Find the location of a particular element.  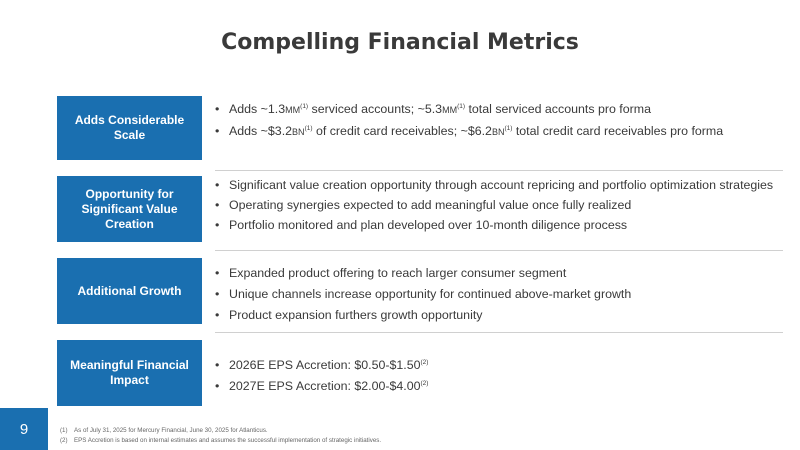

page-number: 9 is located at coordinates (24, 429).